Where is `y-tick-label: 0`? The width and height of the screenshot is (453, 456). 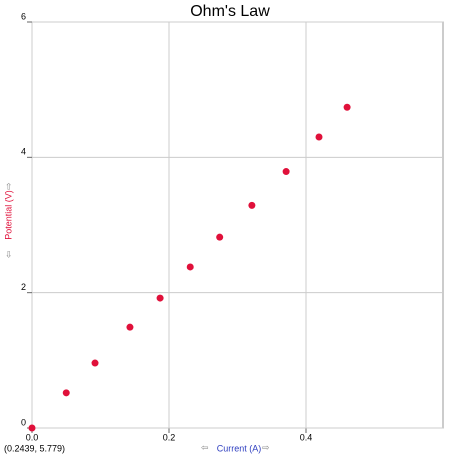 y-tick-label: 0 is located at coordinates (23, 422).